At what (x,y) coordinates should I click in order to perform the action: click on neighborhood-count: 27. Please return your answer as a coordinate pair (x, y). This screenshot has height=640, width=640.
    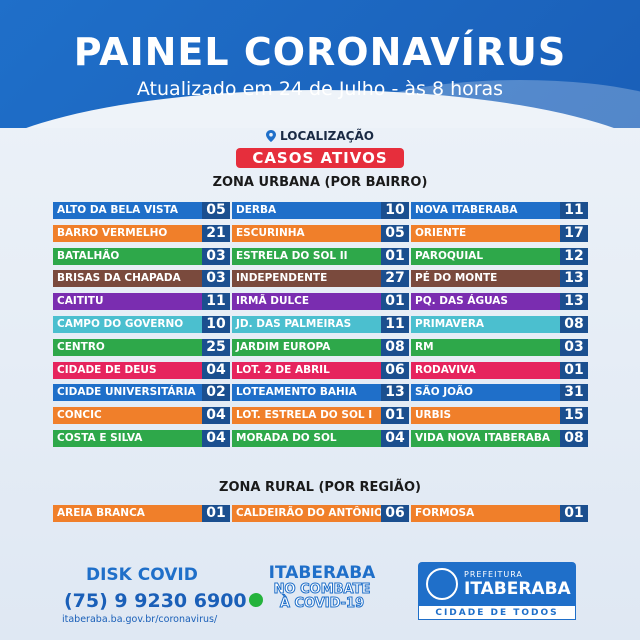
    Looking at the image, I should click on (395, 279).